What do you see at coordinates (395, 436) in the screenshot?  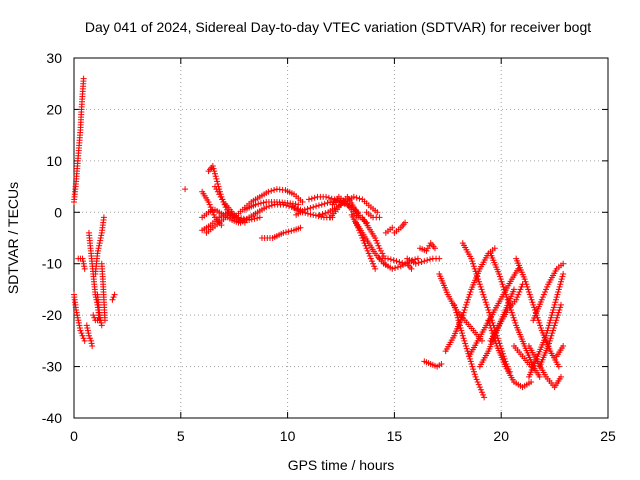 I see `x-tick-label: 15` at bounding box center [395, 436].